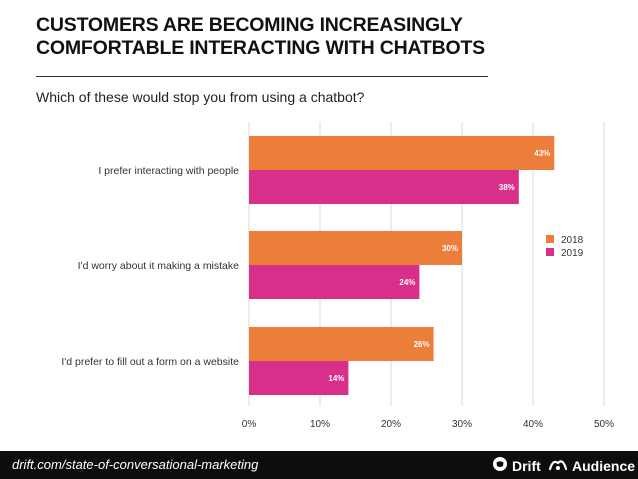  What do you see at coordinates (533, 424) in the screenshot?
I see `x-tick-label: 40%` at bounding box center [533, 424].